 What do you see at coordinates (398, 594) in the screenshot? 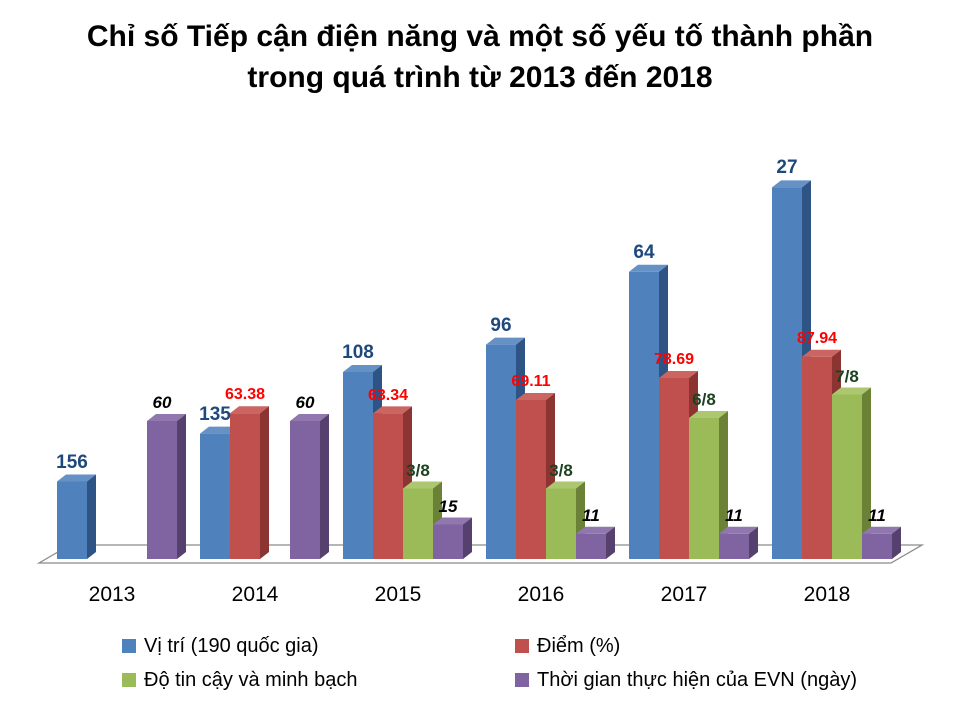
I see `x-axis-label-2015: 2015` at bounding box center [398, 594].